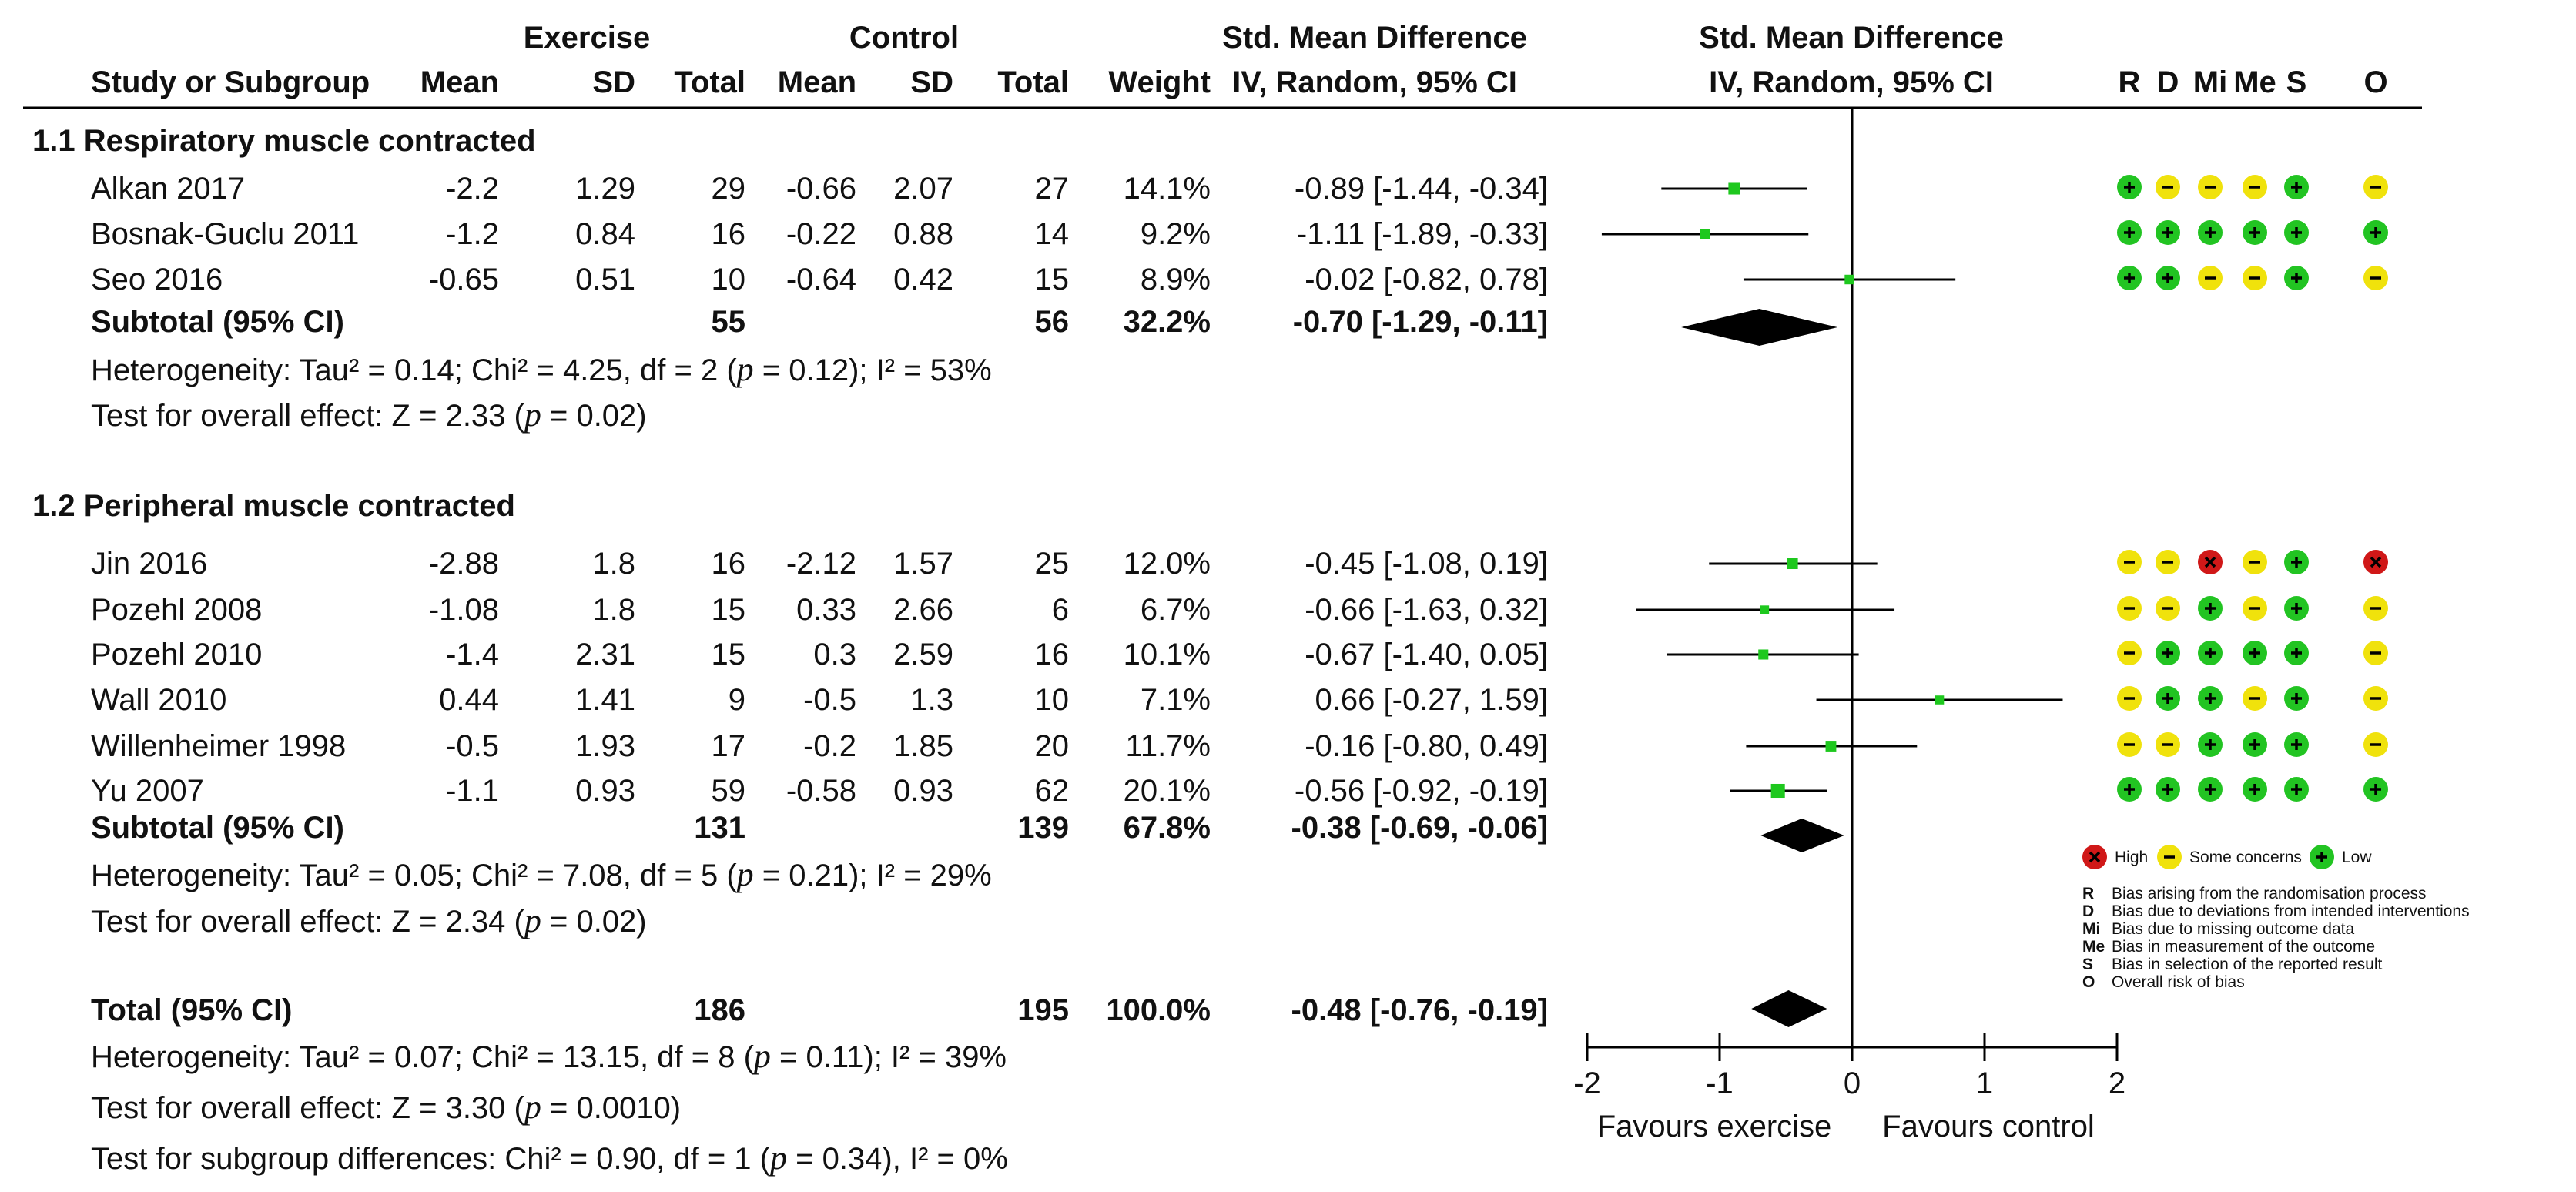 This screenshot has width=2576, height=1192. I want to click on weight-value: 9.2%, so click(1176, 234).